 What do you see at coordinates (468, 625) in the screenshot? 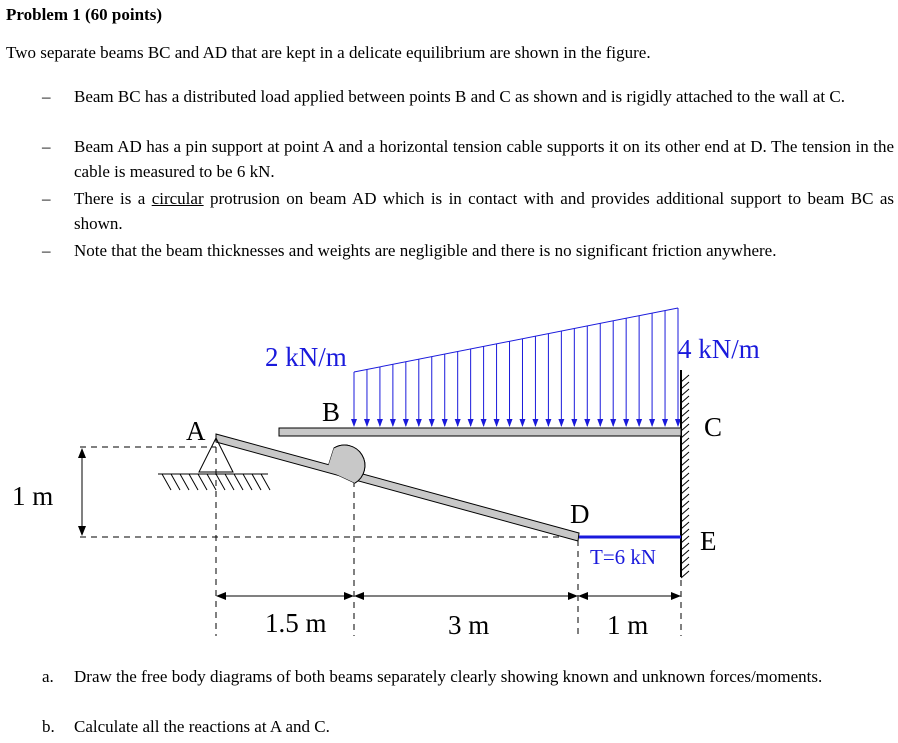
I see `dim-label-bd: 3 m` at bounding box center [468, 625].